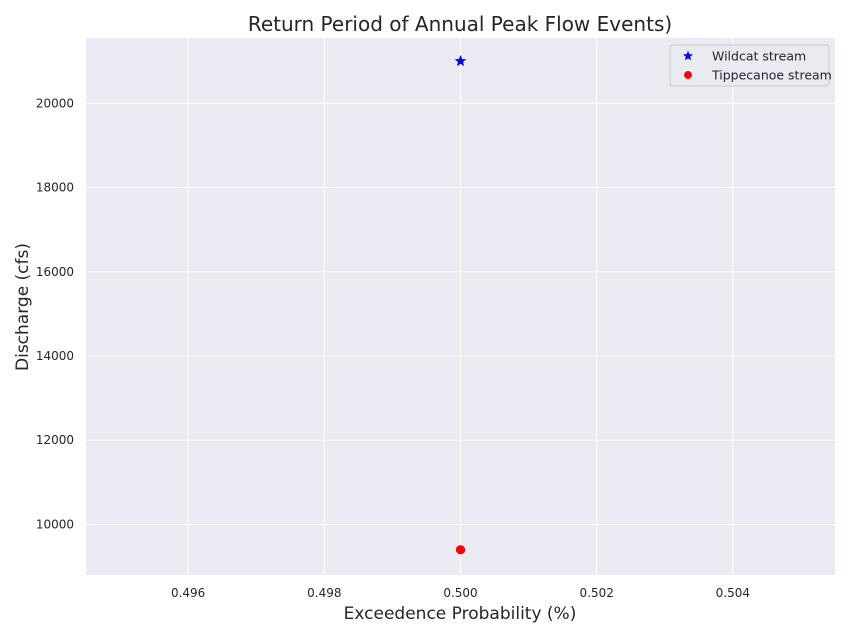 This screenshot has height=637, width=850. What do you see at coordinates (759, 56) in the screenshot?
I see `legend-label: Wildcat stream` at bounding box center [759, 56].